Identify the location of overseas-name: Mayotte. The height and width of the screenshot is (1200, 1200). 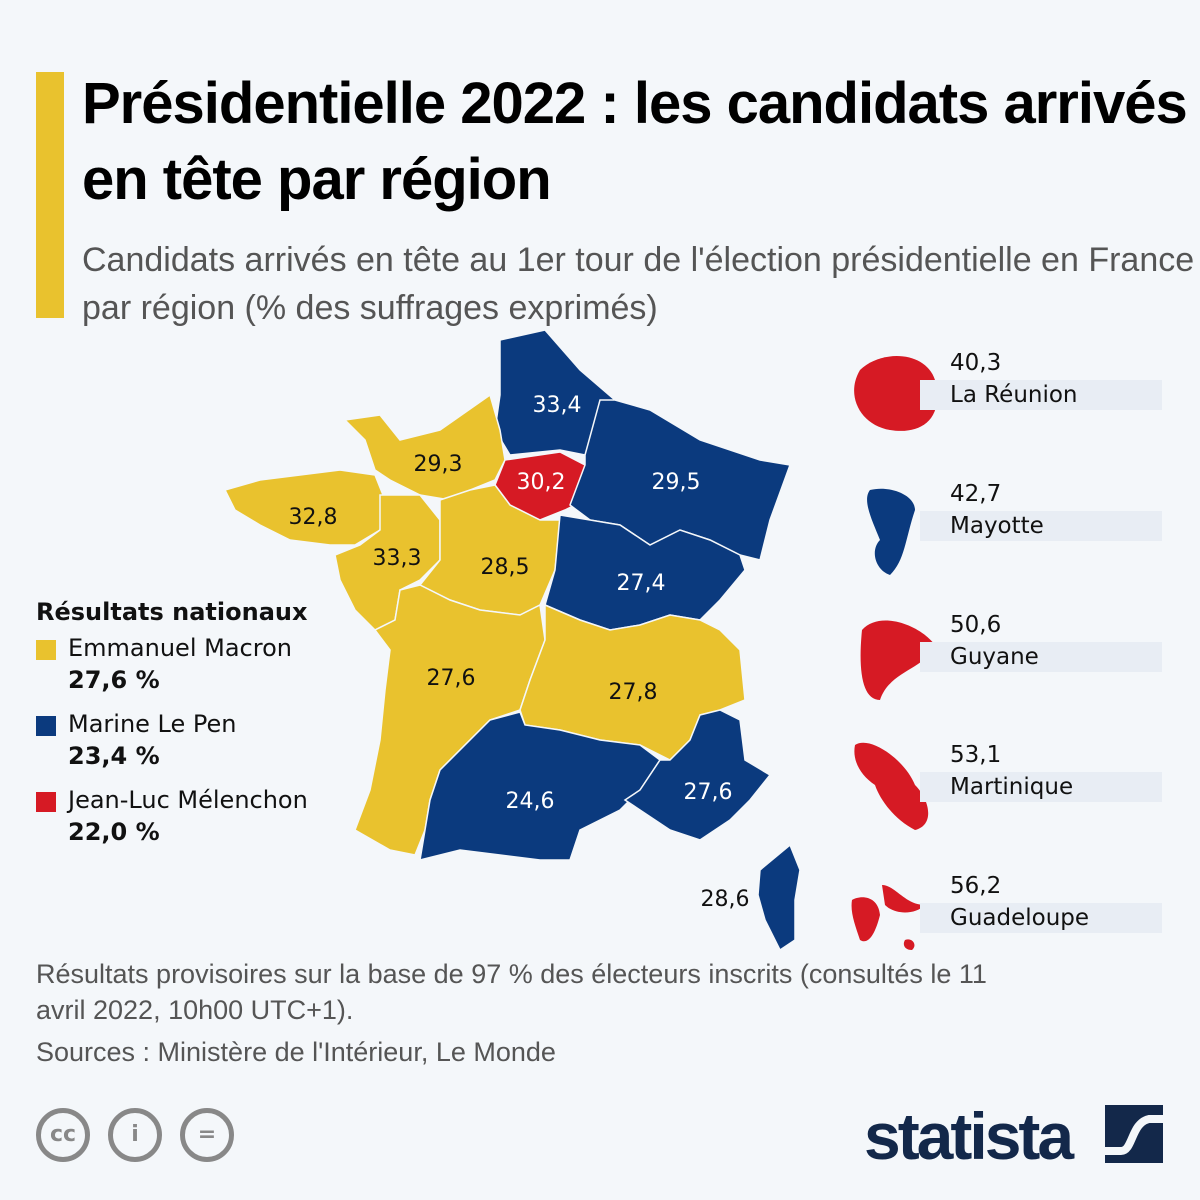
(1041, 526).